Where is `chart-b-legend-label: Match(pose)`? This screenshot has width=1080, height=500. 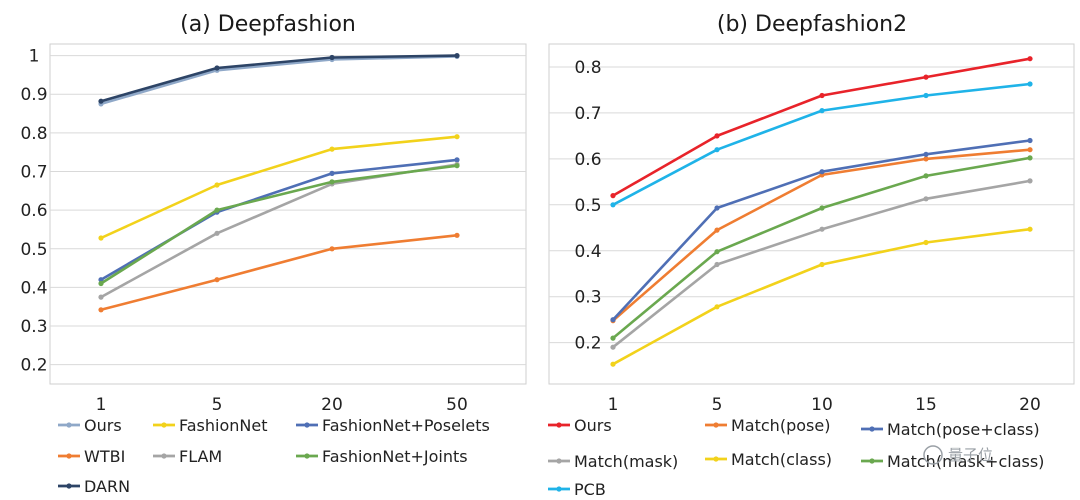
chart-b-legend-label: Match(pose) is located at coordinates (780, 425).